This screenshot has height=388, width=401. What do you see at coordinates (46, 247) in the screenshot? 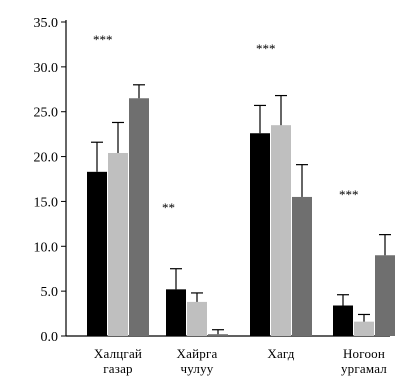
I see `y-tick-label: 10.0` at bounding box center [46, 247].